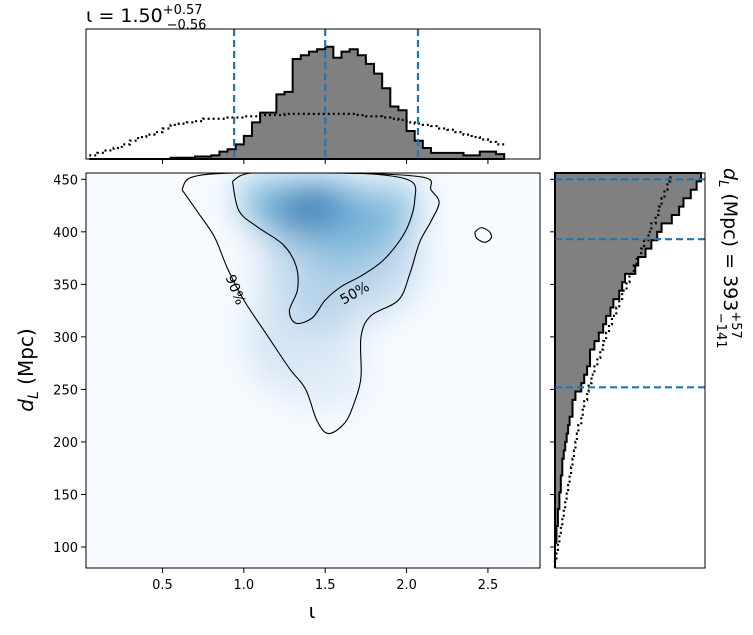  Describe the element at coordinates (730, 249) in the screenshot. I see `dl-side-label-rest: (Mpc) = 393` at that location.